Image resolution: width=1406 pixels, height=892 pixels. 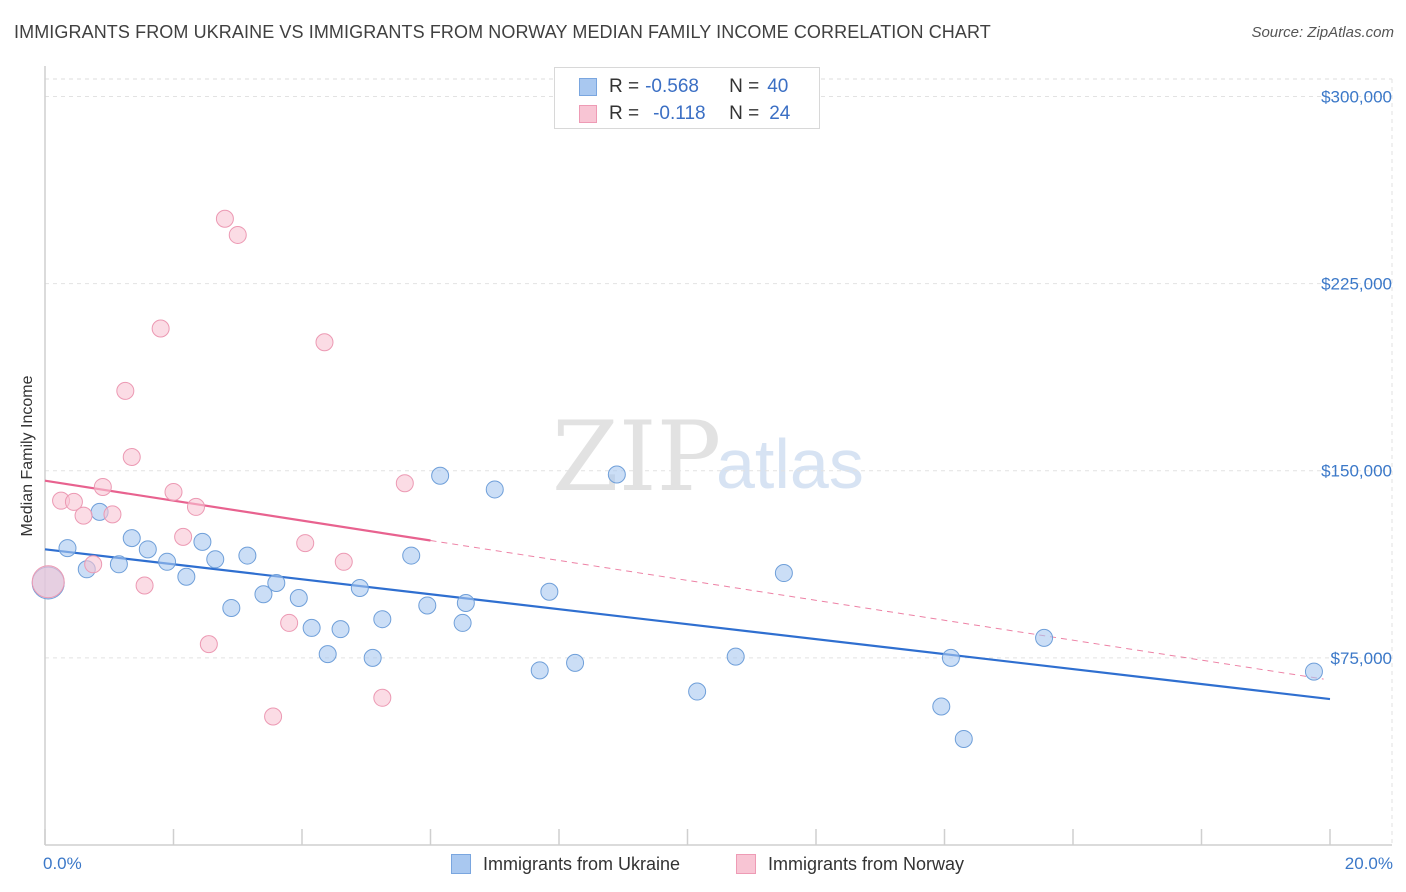 I want to click on watermark-atlas: atlas, so click(x=790, y=464).